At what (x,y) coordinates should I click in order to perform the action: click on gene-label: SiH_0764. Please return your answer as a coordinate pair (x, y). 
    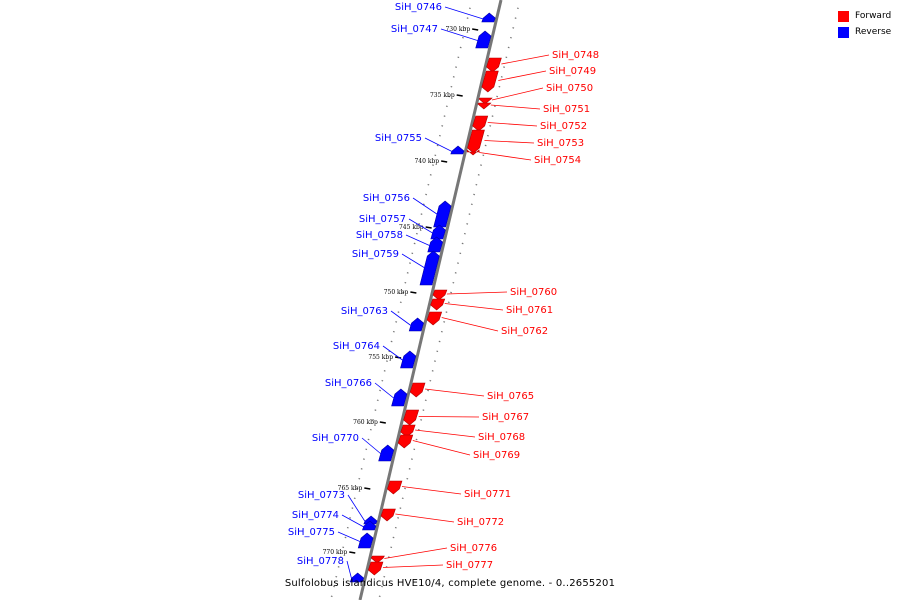
    Looking at the image, I should click on (356, 346).